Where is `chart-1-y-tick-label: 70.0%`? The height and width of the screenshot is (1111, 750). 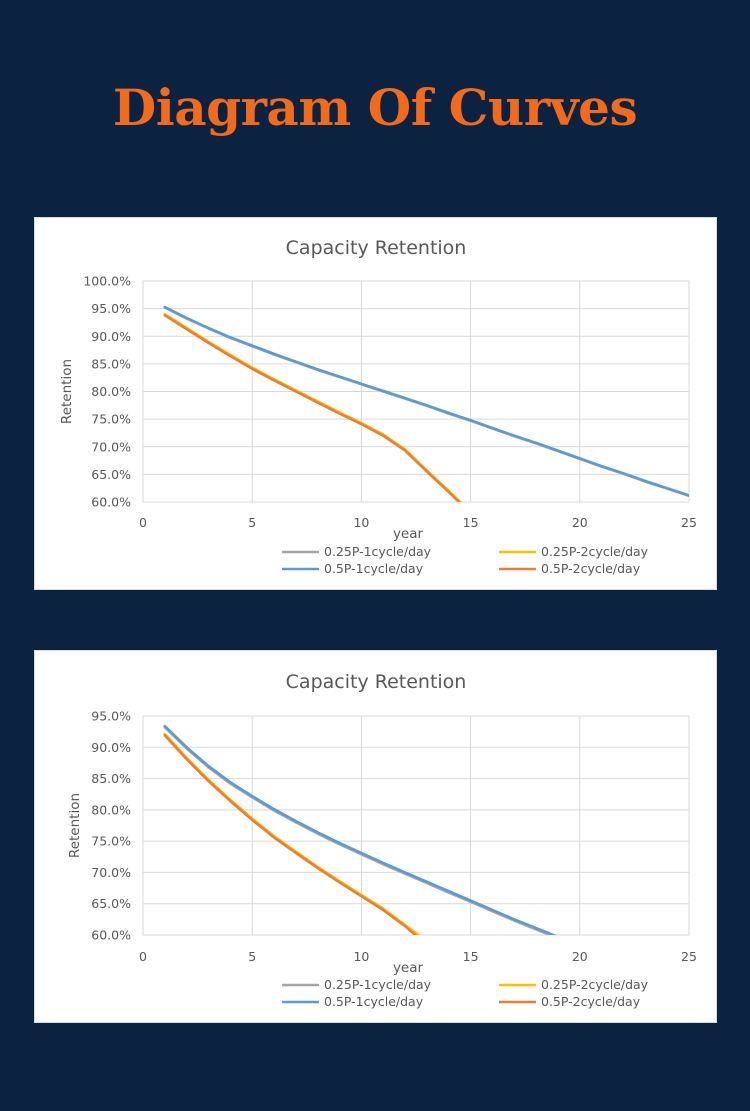 chart-1-y-tick-label: 70.0% is located at coordinates (111, 446).